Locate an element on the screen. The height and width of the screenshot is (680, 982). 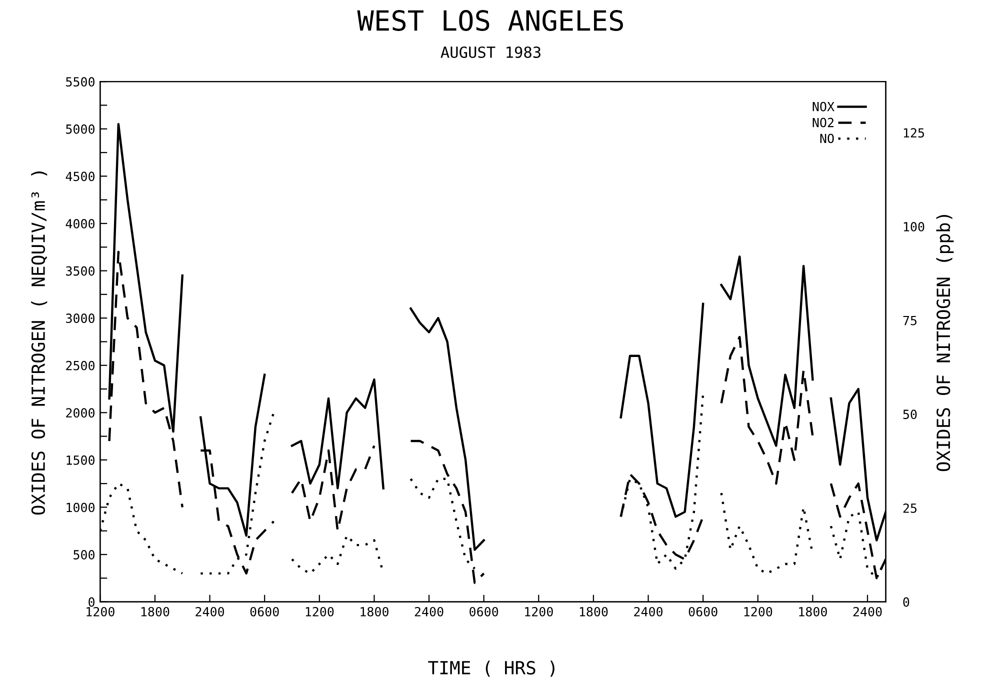
y-axis-title: OXIDES OF NITROGEN ( NEQUIV/m³ ) is located at coordinates (39, 343).